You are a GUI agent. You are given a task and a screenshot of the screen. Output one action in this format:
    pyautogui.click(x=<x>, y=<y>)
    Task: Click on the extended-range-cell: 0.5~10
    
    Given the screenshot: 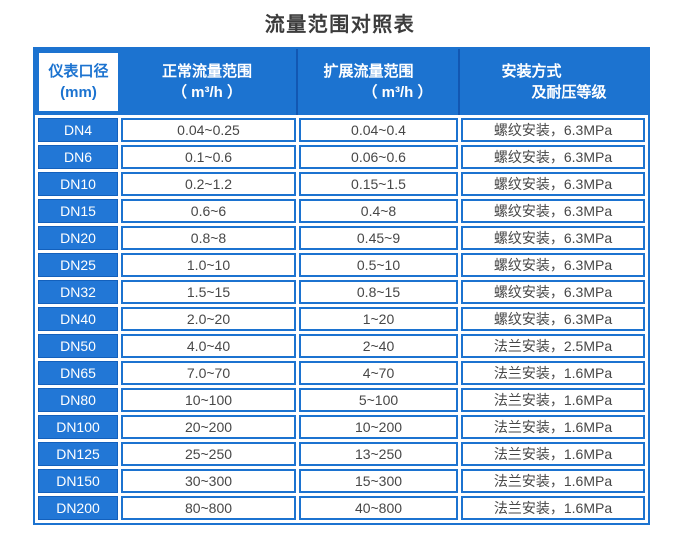 What is the action you would take?
    pyautogui.click(x=378, y=265)
    